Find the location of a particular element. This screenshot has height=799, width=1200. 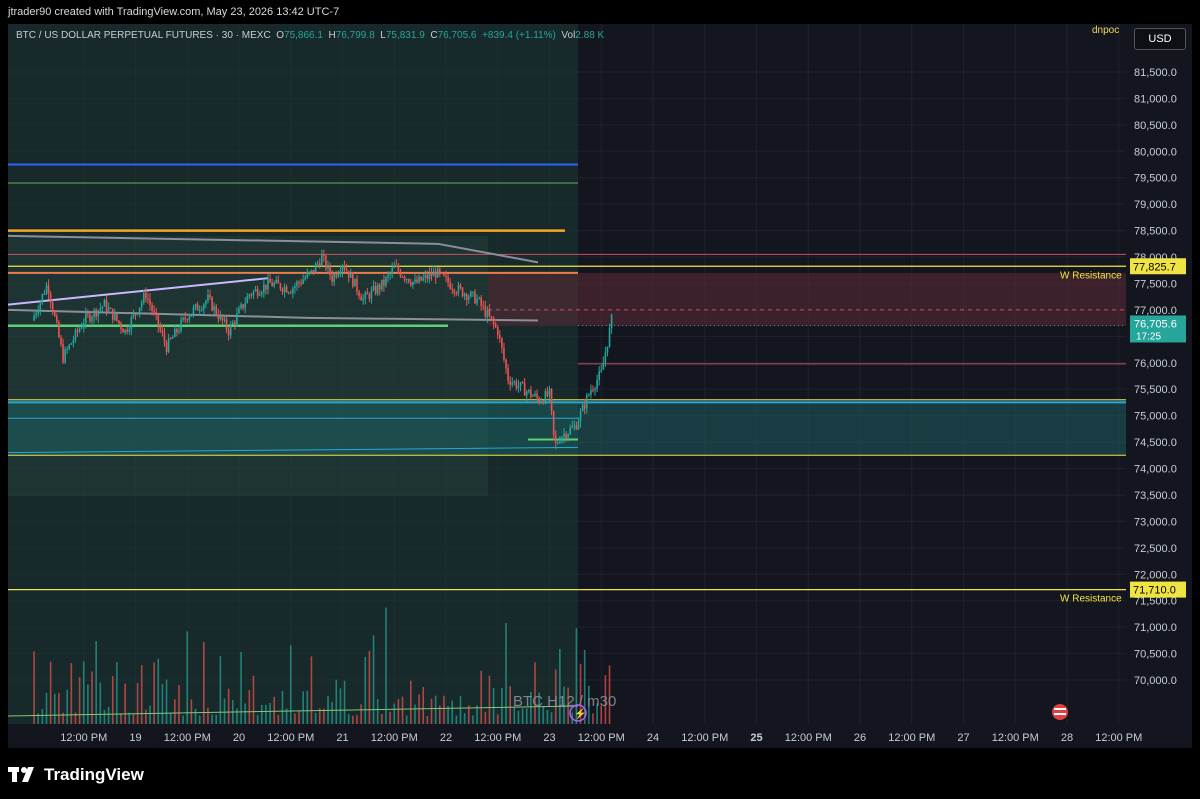

support-zone is located at coordinates (567, 427).